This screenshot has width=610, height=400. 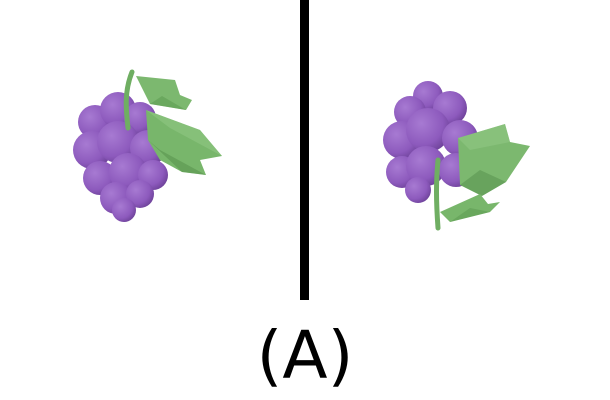 I want to click on figure-label: (A), so click(x=305, y=355).